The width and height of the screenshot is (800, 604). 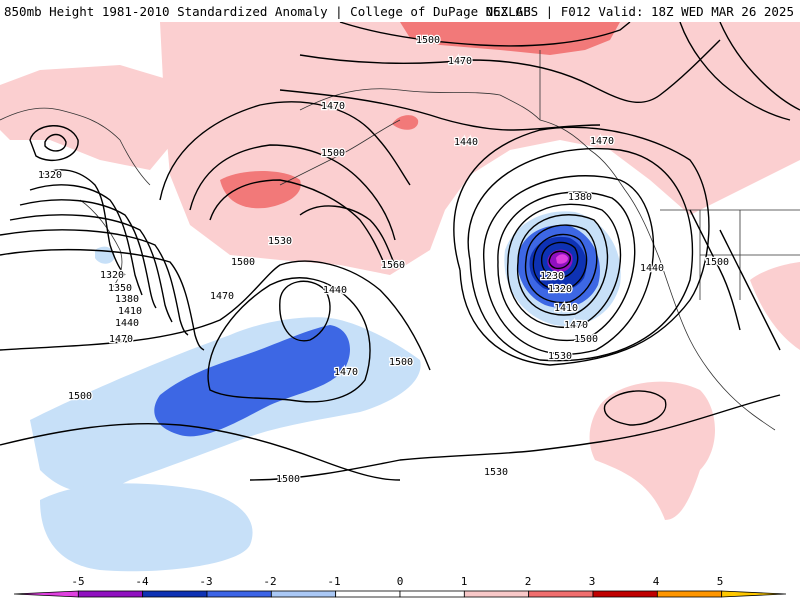 I want to click on contour-1530-bering, so click(x=297, y=222).